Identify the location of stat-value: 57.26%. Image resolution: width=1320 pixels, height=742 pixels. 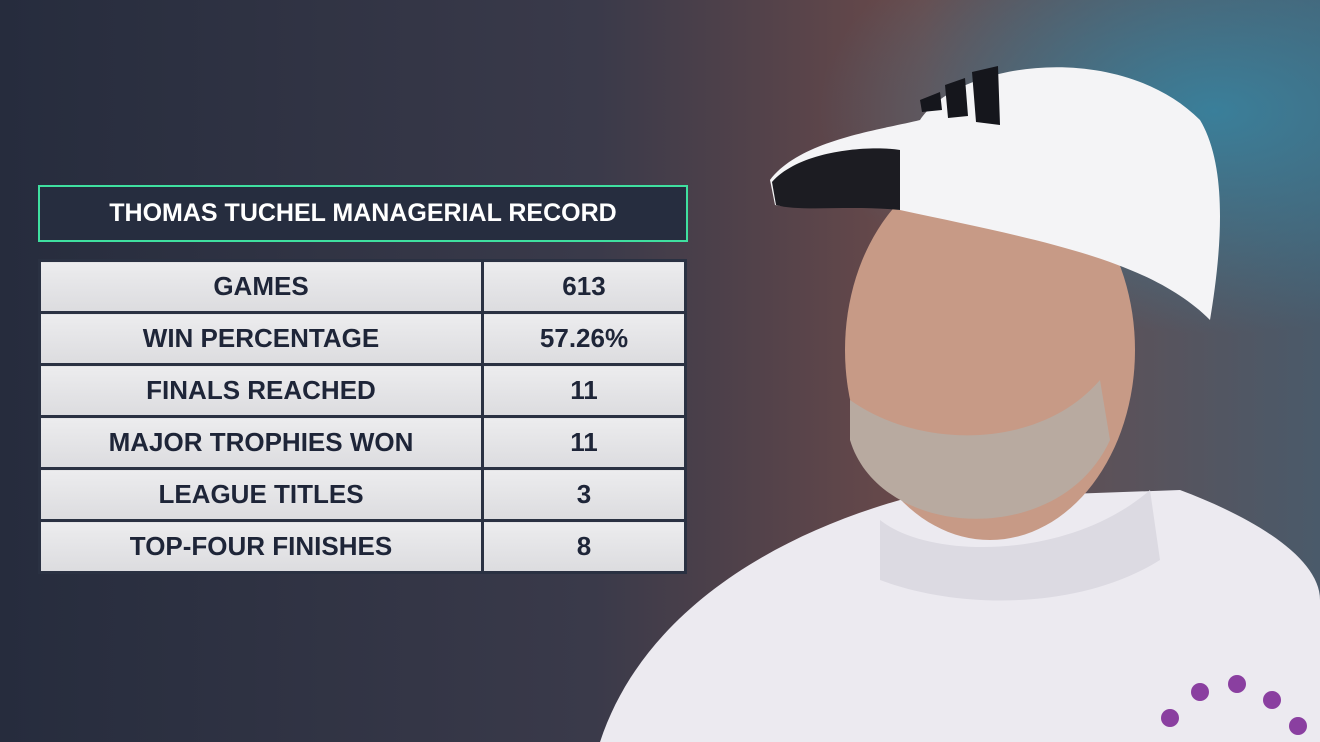
(584, 338).